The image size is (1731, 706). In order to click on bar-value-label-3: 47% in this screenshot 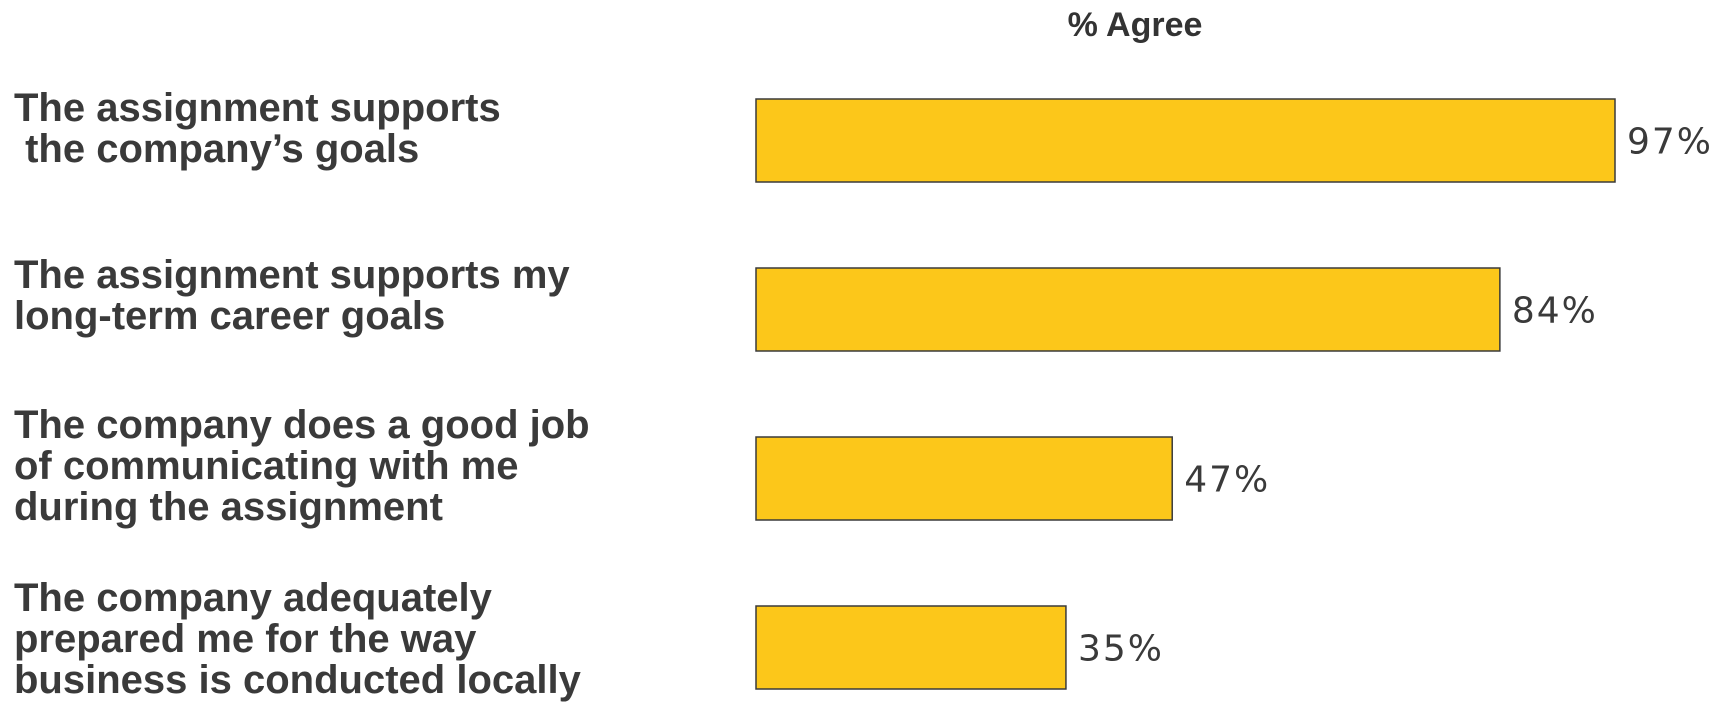, I will do `click(1227, 480)`.